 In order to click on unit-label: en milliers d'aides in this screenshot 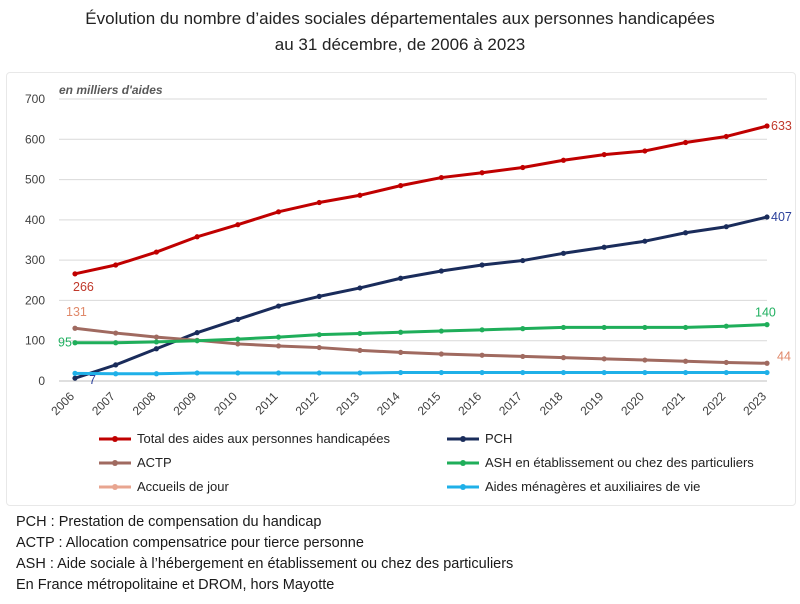, I will do `click(111, 90)`.